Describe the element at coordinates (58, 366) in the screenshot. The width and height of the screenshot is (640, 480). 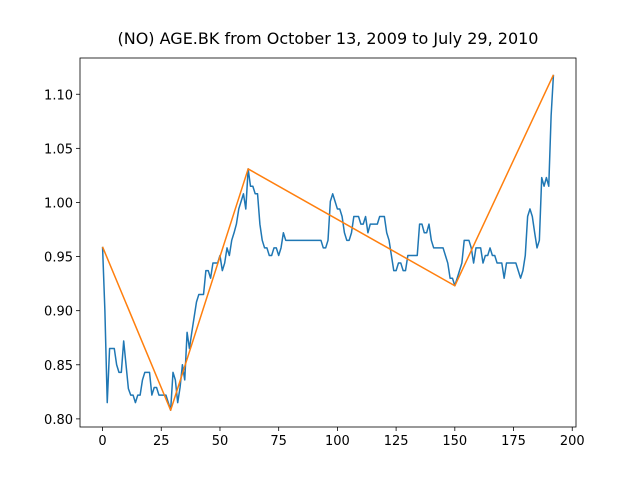
I see `y-tick-label: 0.85` at that location.